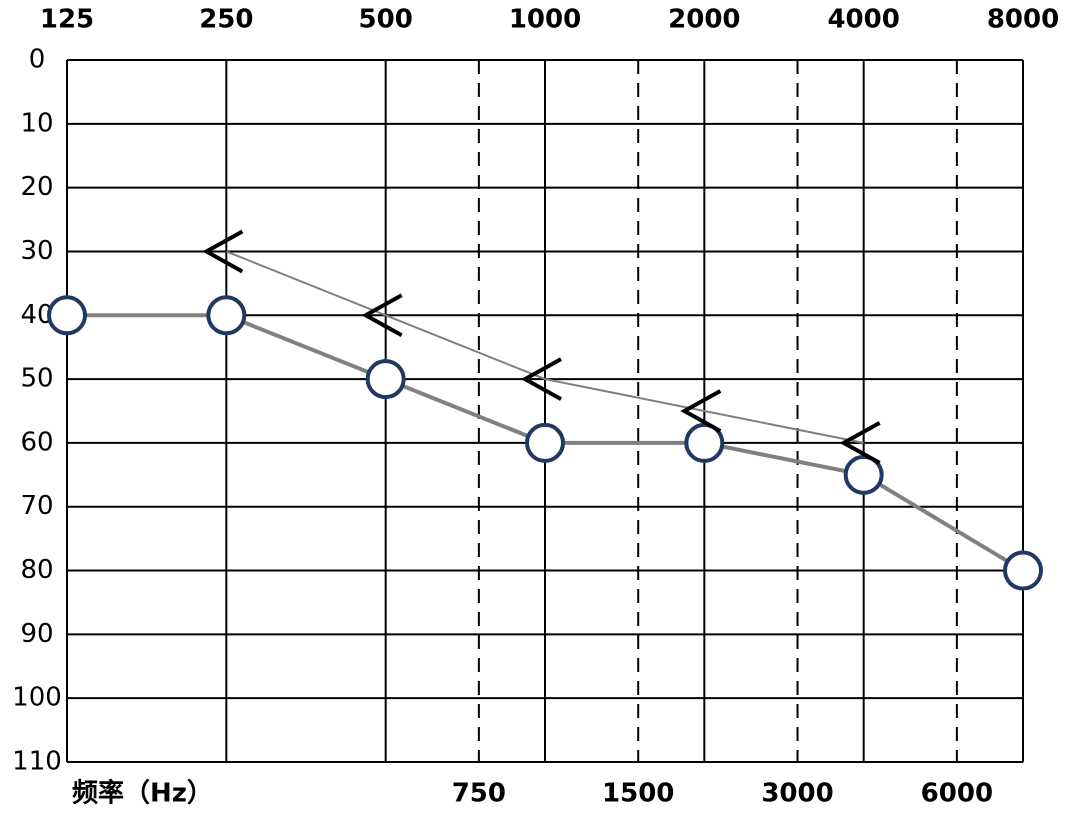 This screenshot has height=813, width=1080. What do you see at coordinates (545, 20) in the screenshot?
I see `x-tick-label: 1000` at bounding box center [545, 20].